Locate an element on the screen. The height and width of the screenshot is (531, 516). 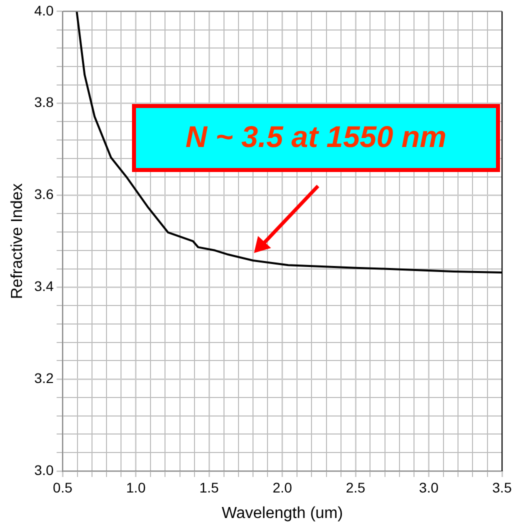
y-tick-label: 4.0 is located at coordinates (44, 10).